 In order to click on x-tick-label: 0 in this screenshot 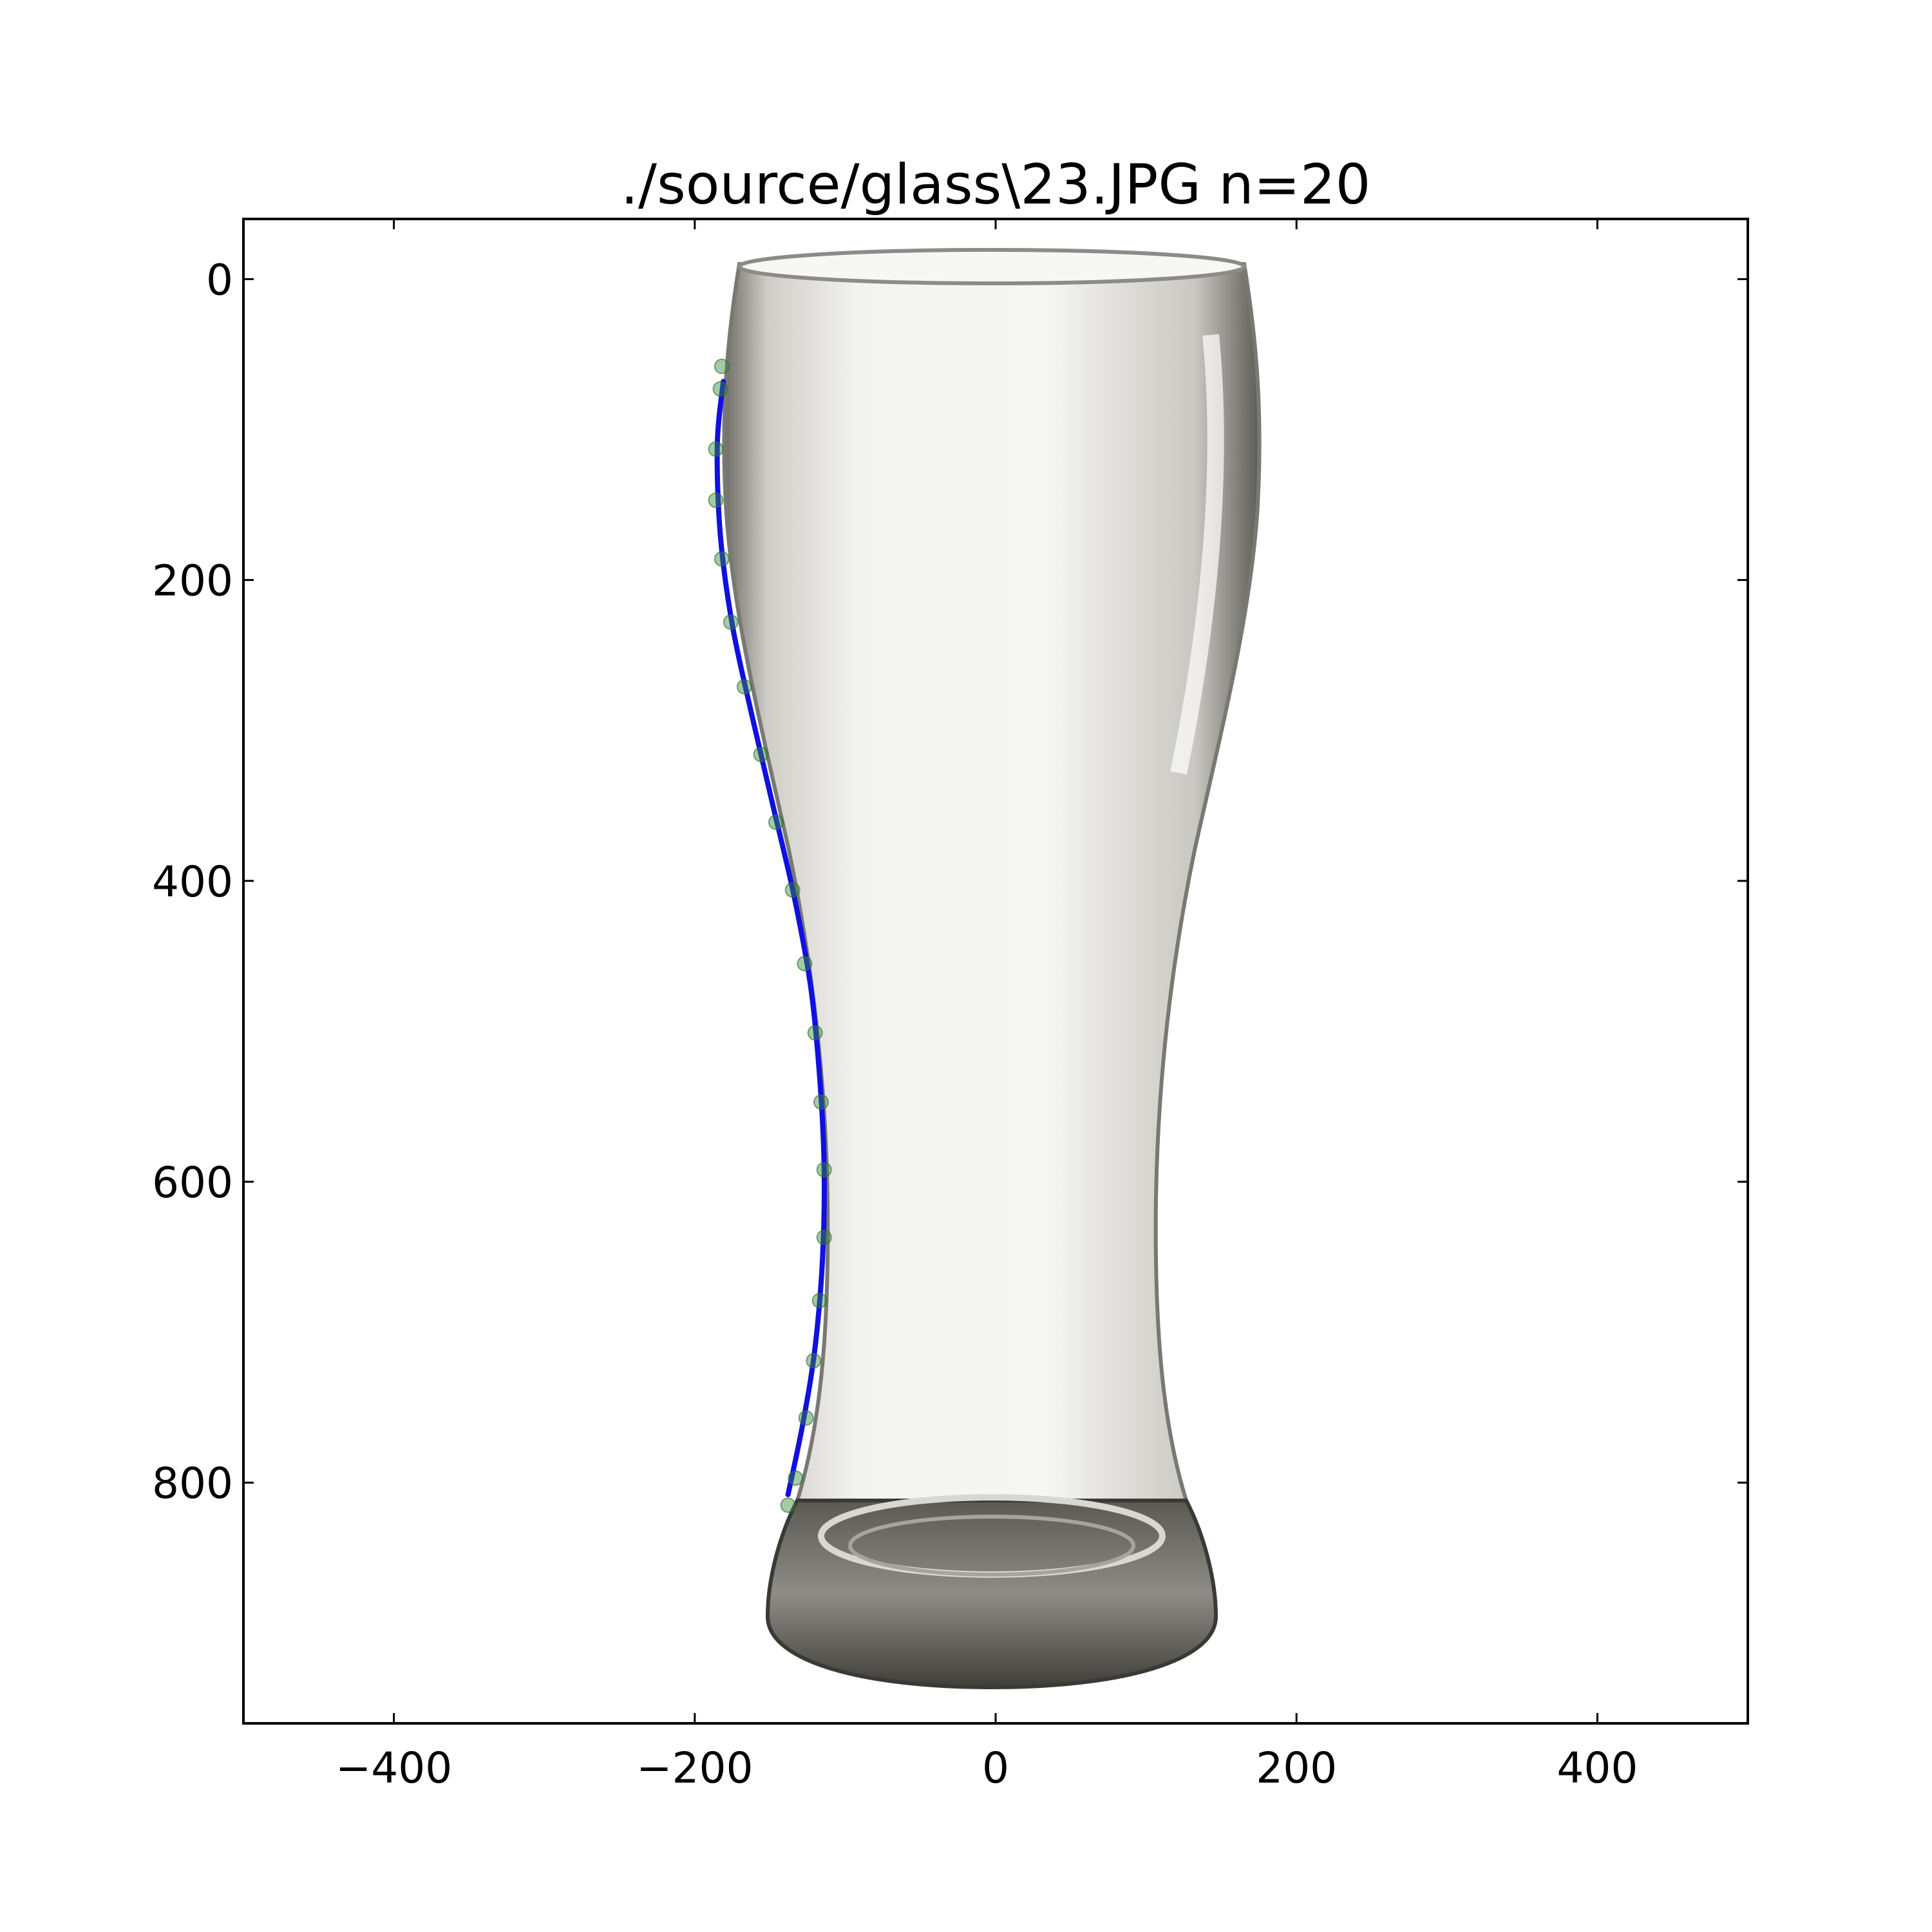, I will do `click(996, 1768)`.